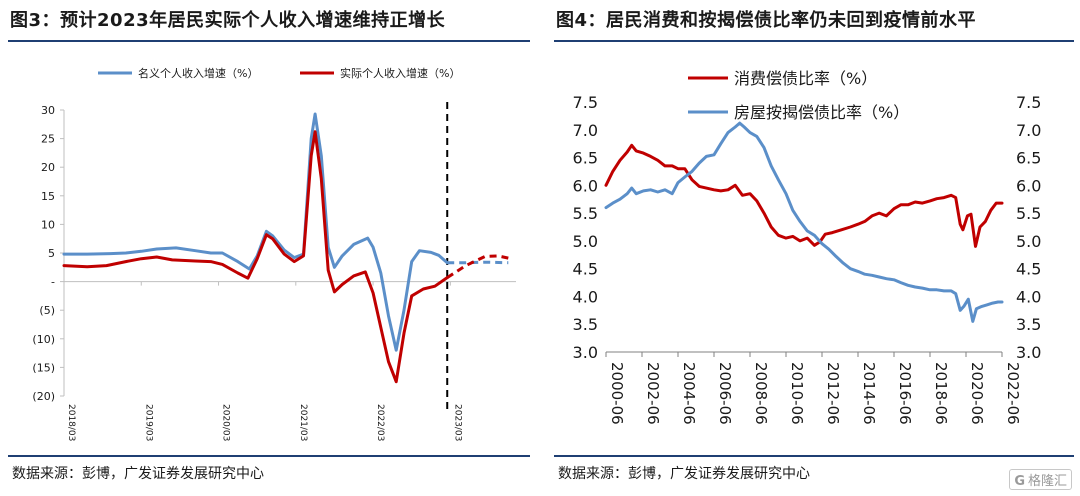 The height and width of the screenshot is (496, 1080). I want to click on legend-label: 消费偿债比率（%）, so click(805, 78).